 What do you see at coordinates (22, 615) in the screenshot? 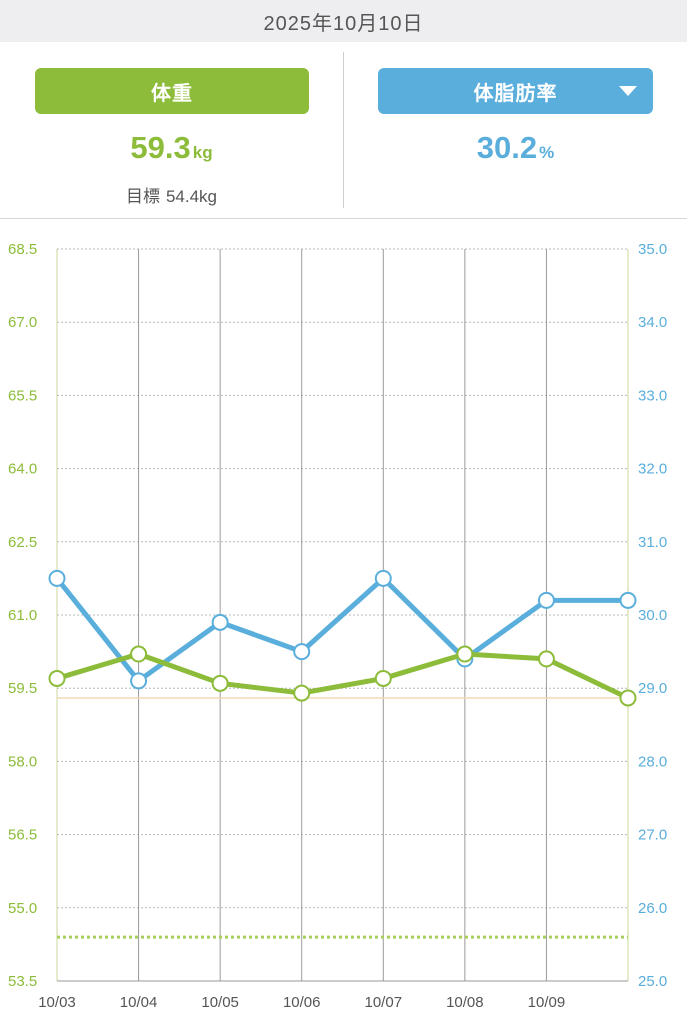
I see `left-axis-tick-label: 61.0` at bounding box center [22, 615].